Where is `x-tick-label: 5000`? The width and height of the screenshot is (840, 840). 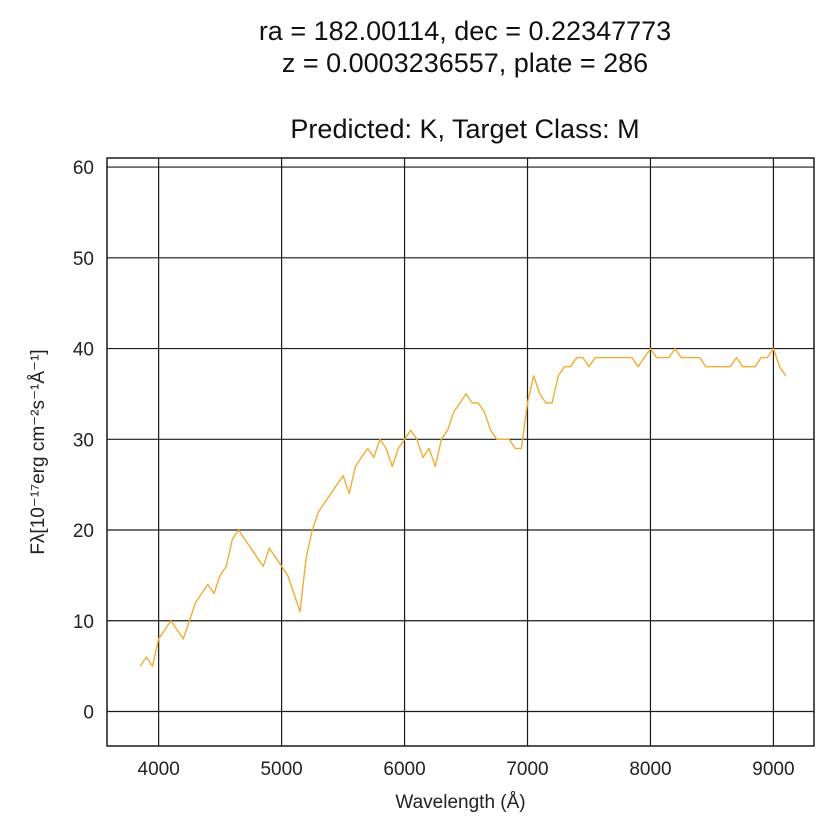 x-tick-label: 5000 is located at coordinates (281, 769).